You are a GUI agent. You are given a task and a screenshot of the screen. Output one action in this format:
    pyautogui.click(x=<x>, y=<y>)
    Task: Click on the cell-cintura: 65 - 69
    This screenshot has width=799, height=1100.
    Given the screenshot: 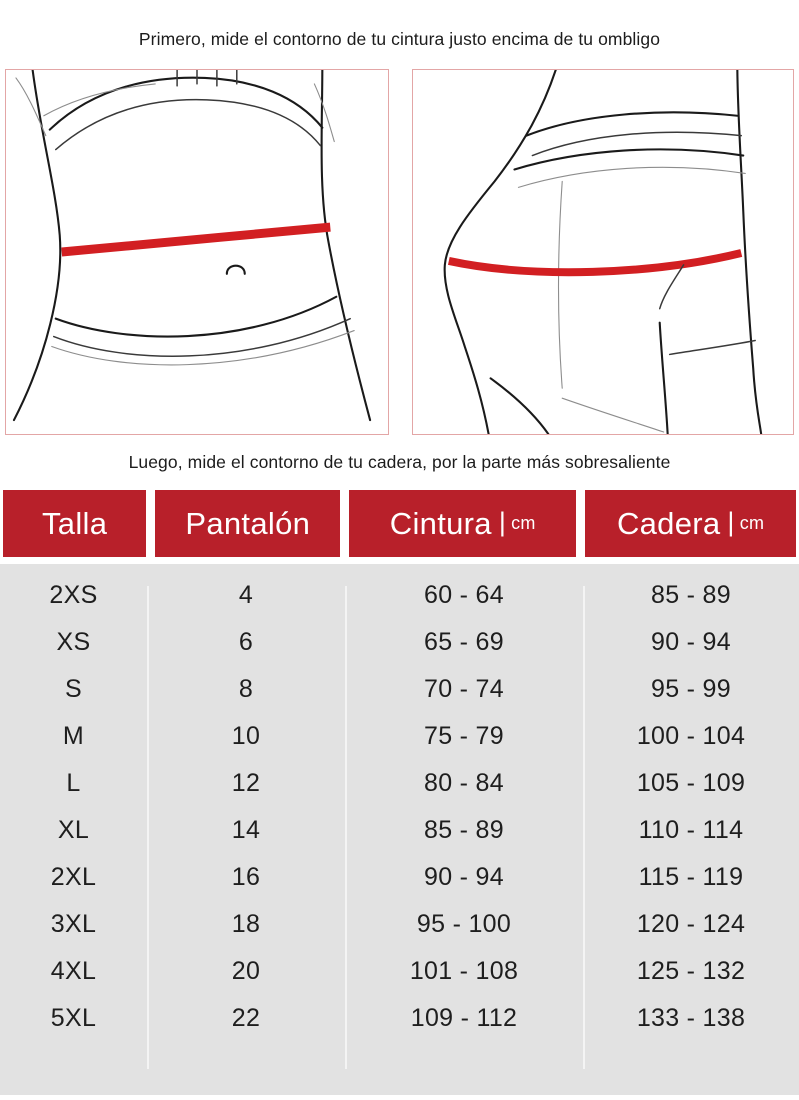 What is the action you would take?
    pyautogui.click(x=464, y=642)
    